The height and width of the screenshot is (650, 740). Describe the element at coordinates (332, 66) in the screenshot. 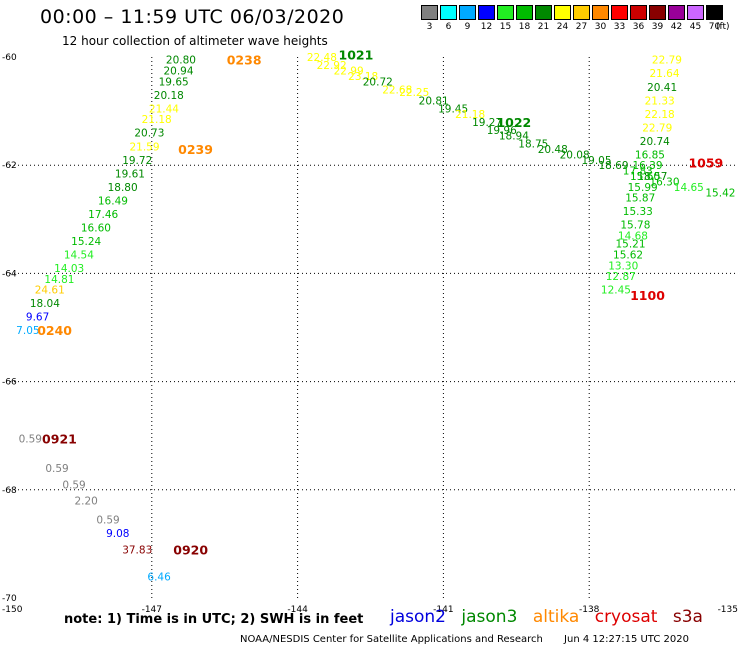

I see `swh-point: 22.92` at that location.